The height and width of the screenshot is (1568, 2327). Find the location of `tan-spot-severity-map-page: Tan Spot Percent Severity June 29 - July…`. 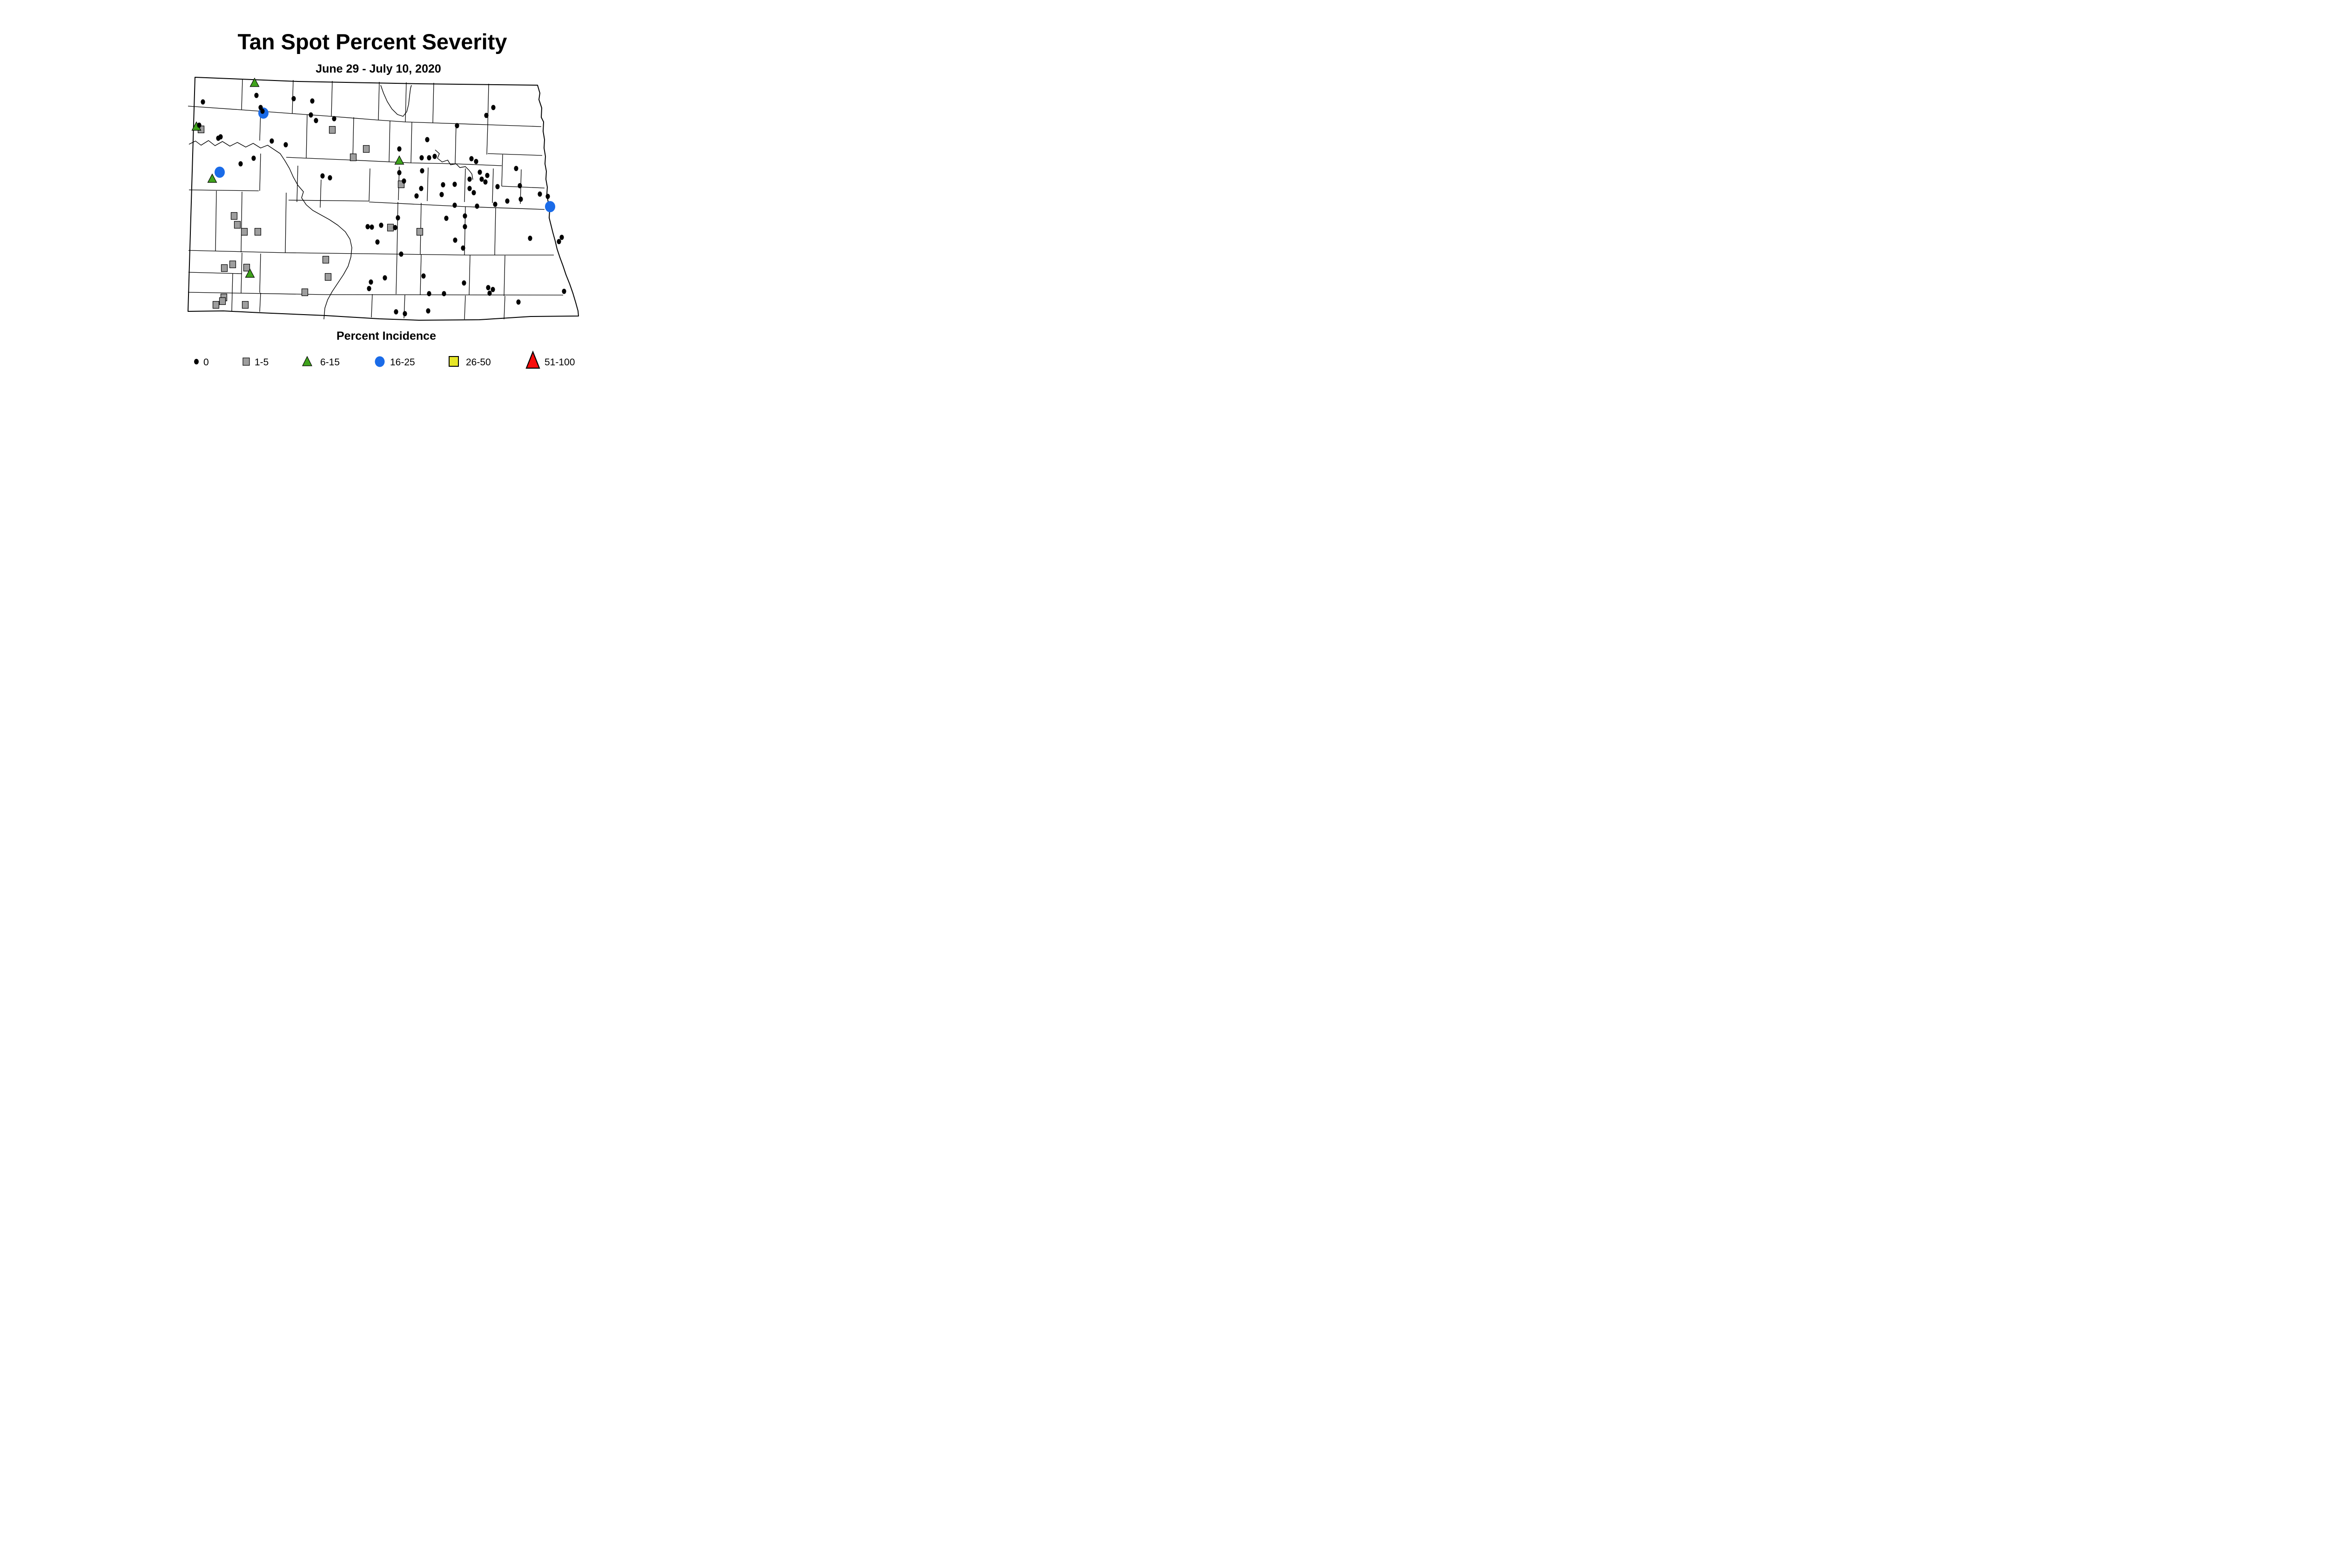

tan-spot-severity-map-page: Tan Spot Percent Severity June 29 - July… is located at coordinates (375, 196).